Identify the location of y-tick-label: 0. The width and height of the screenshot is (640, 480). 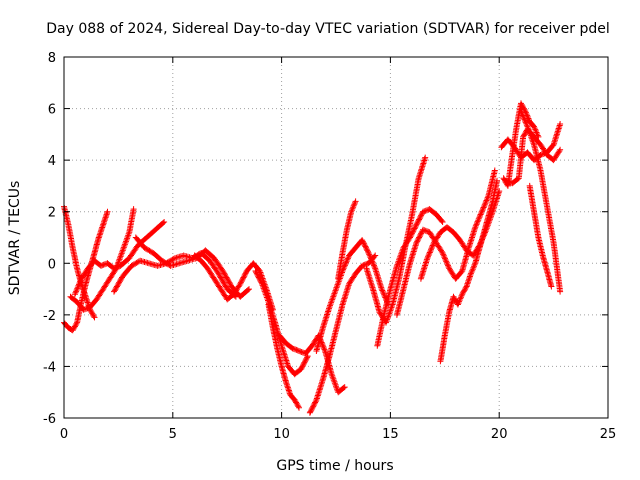
(52, 264).